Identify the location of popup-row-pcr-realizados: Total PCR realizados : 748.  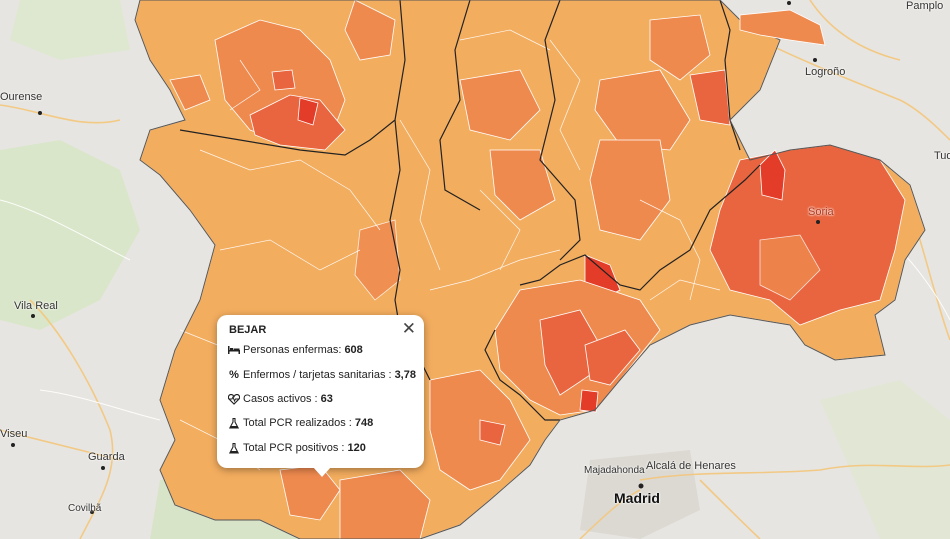
(300, 423).